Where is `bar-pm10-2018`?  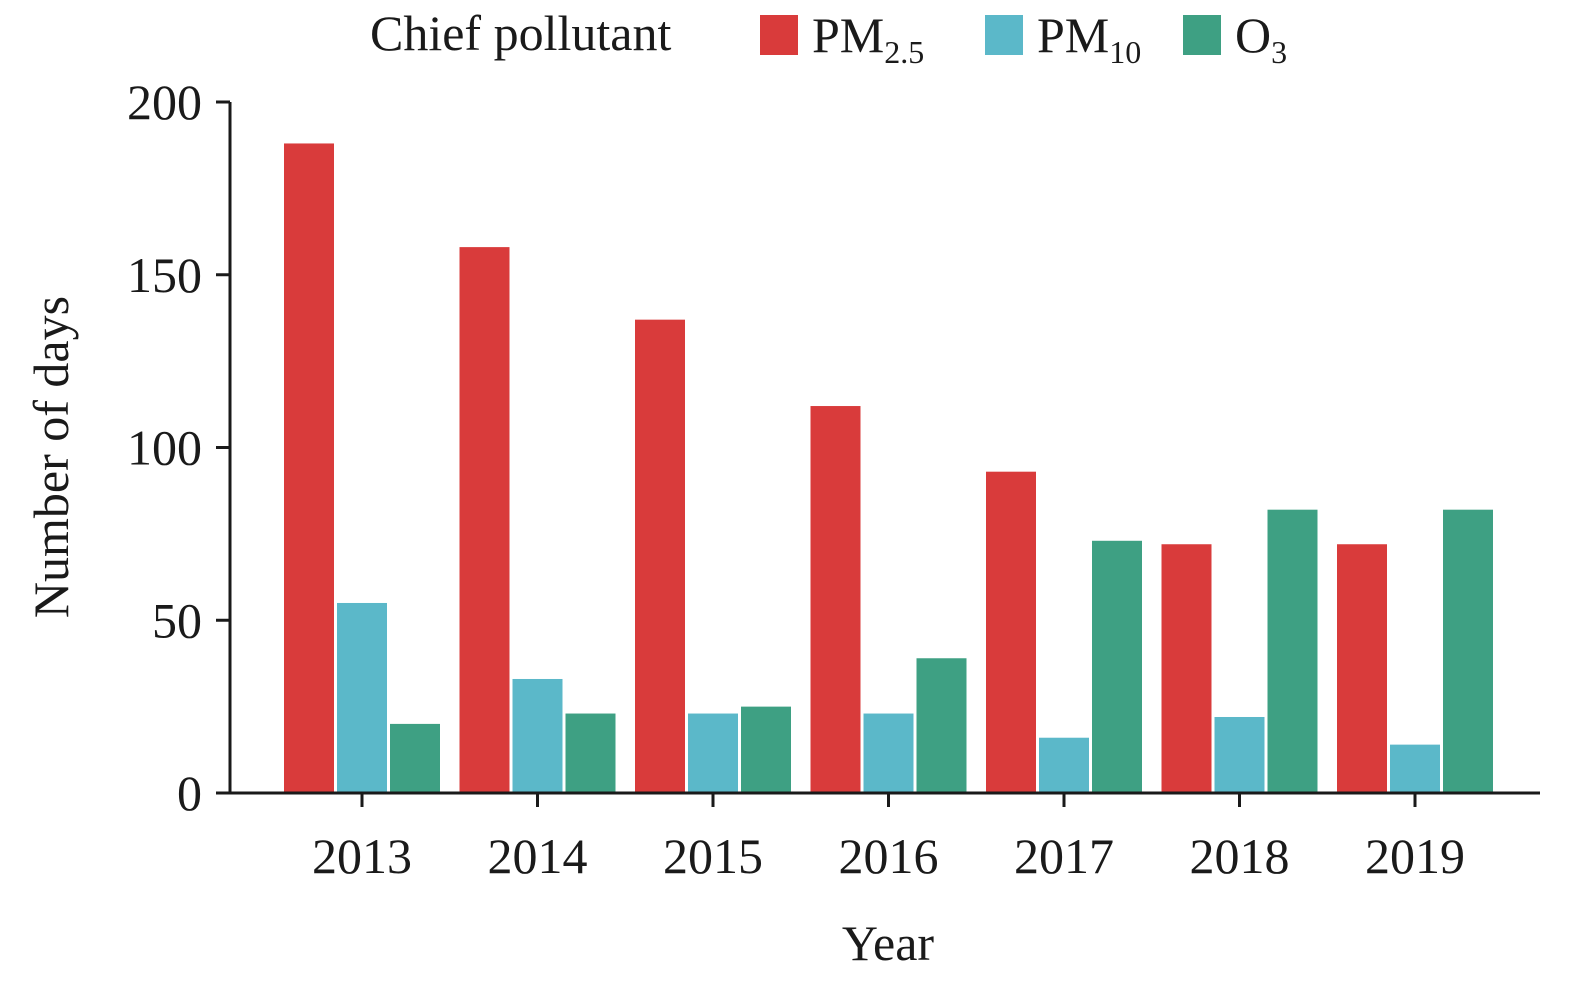
bar-pm10-2018 is located at coordinates (1239, 754).